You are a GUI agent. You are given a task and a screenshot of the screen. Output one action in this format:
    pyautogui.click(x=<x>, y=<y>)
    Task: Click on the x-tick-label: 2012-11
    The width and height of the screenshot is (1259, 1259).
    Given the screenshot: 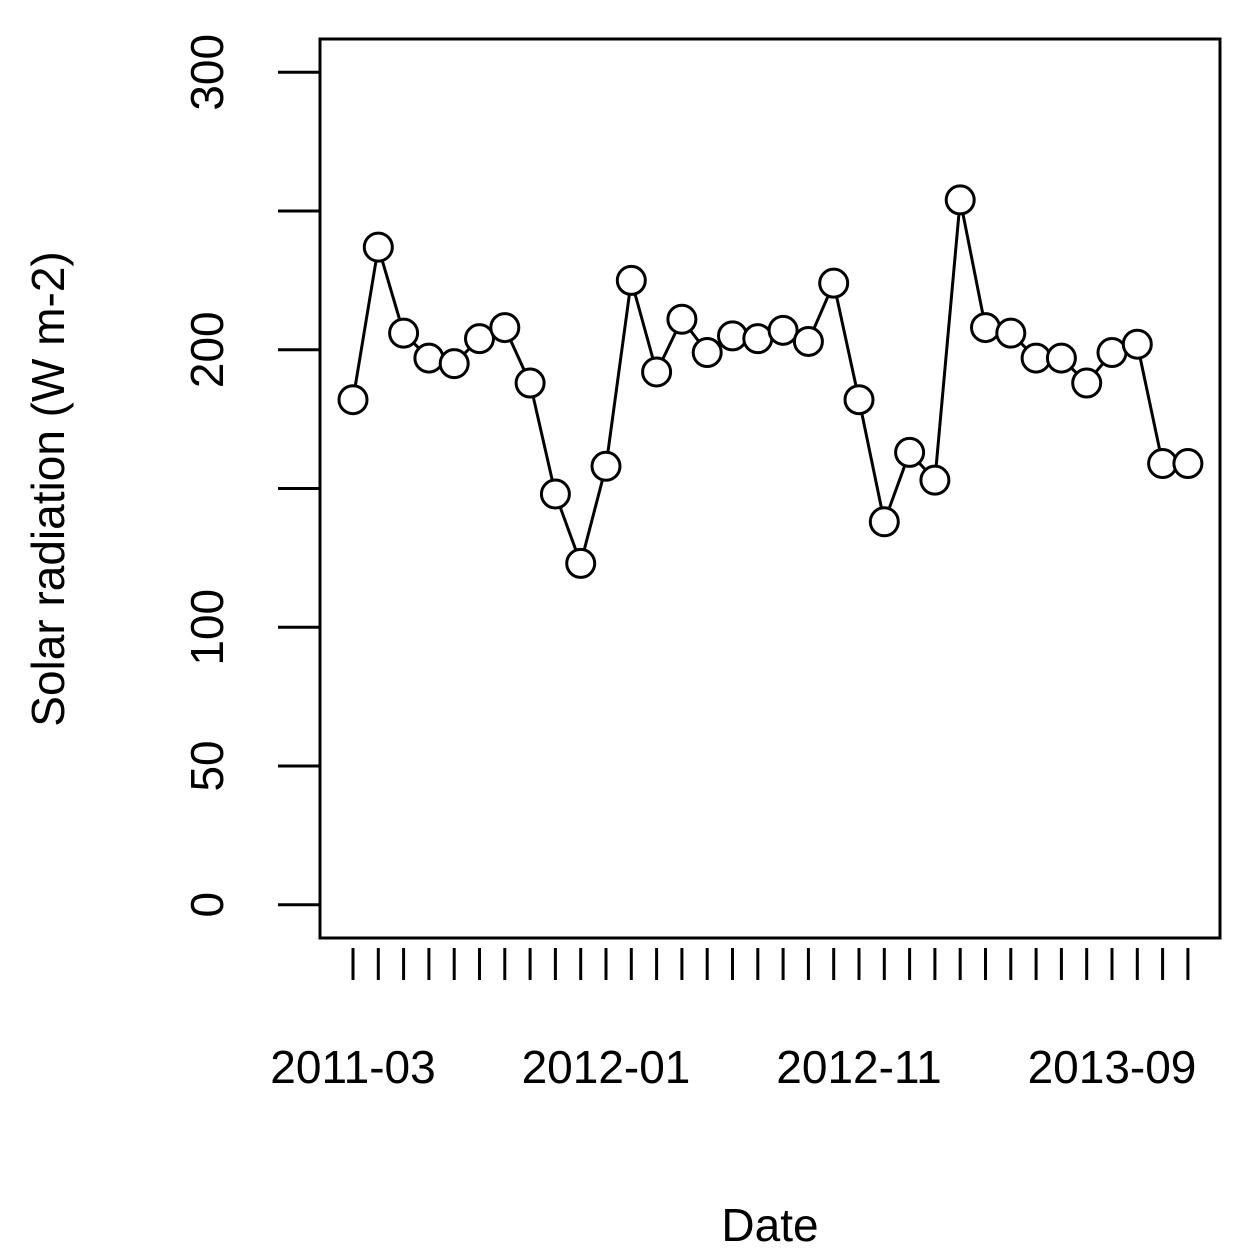 What is the action you would take?
    pyautogui.click(x=858, y=1067)
    